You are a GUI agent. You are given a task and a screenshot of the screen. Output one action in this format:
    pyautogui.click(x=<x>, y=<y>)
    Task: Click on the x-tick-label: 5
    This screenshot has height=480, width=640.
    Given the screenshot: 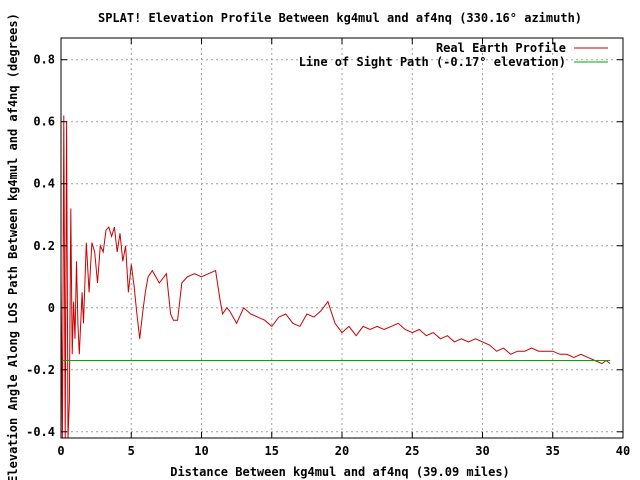 What is the action you would take?
    pyautogui.click(x=131, y=451)
    